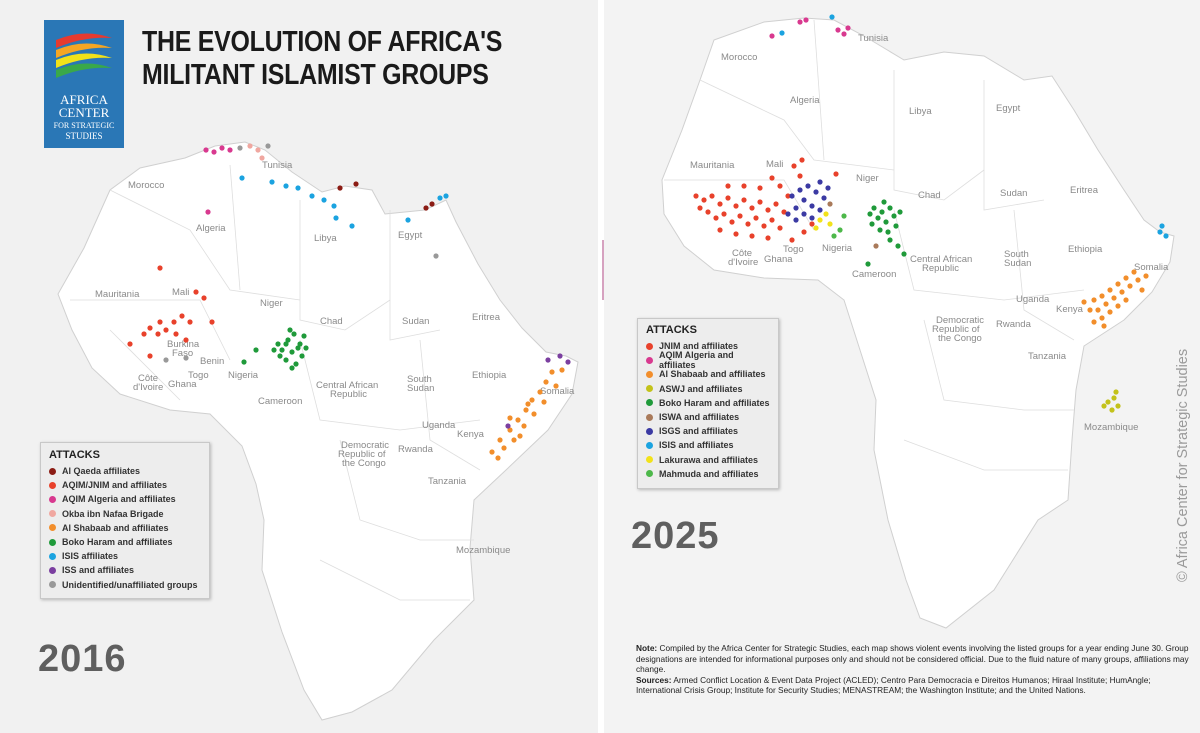  I want to click on country-label: Somalia, so click(1151, 267).